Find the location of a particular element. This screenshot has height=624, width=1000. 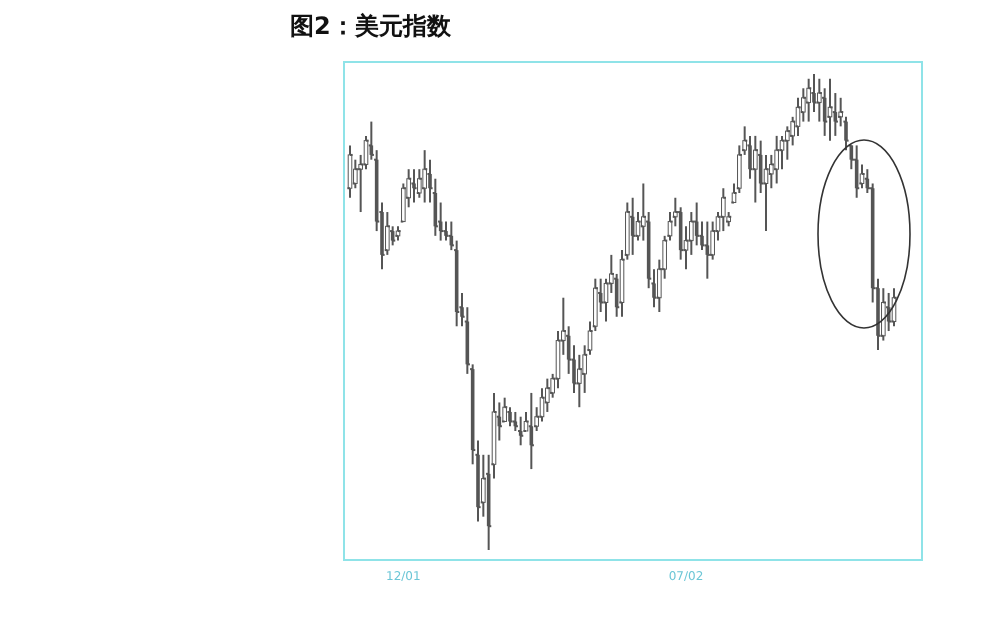

chart-title: 图2：美元指数 is located at coordinates (371, 26).